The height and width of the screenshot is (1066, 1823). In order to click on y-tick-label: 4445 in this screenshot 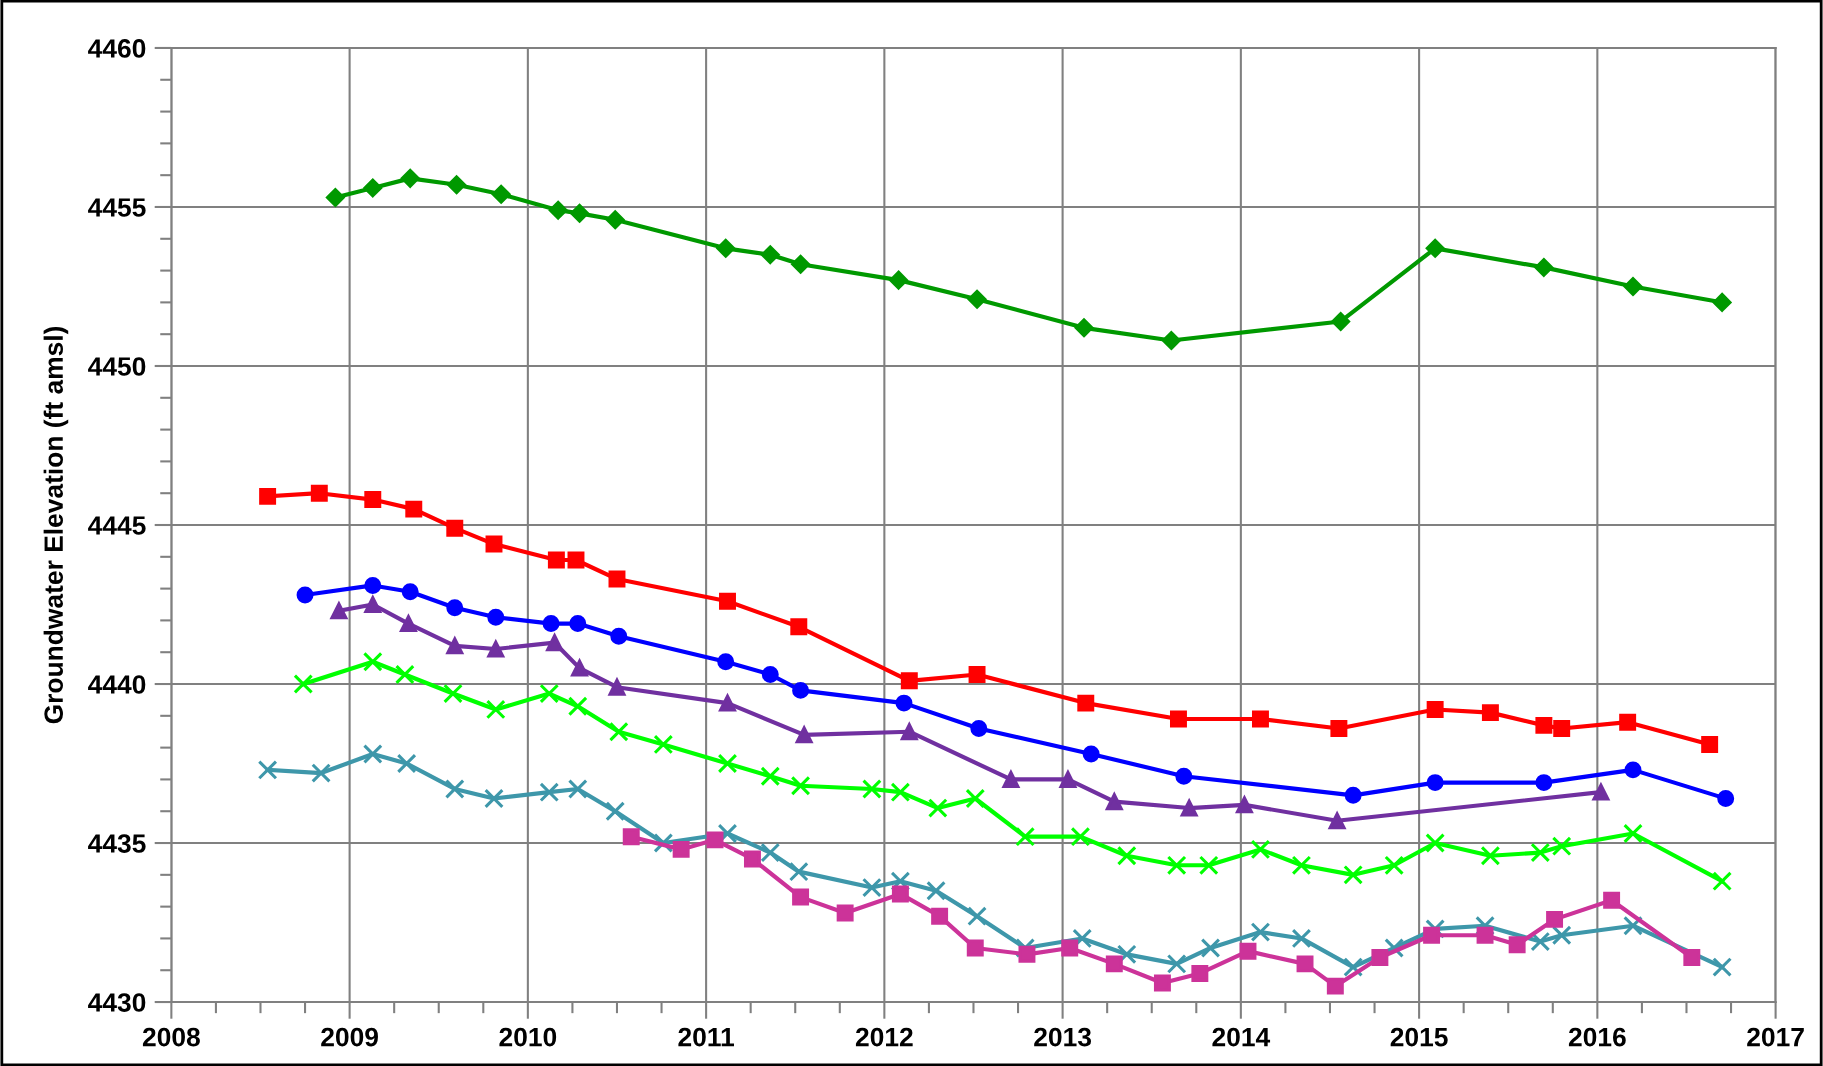, I will do `click(117, 525)`.